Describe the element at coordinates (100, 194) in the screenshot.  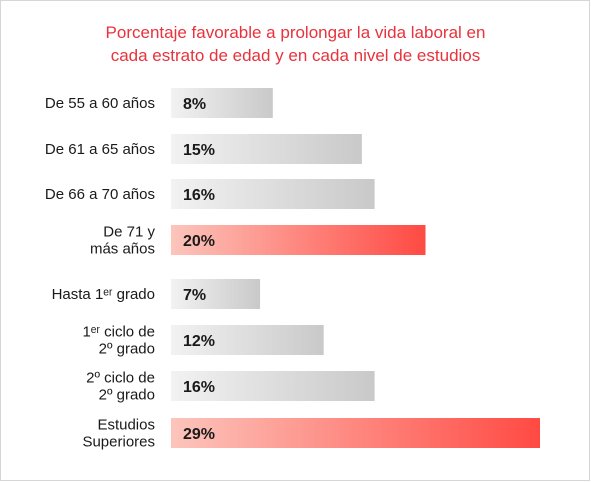
I see `category-label-3: De 66 a 70 años` at that location.